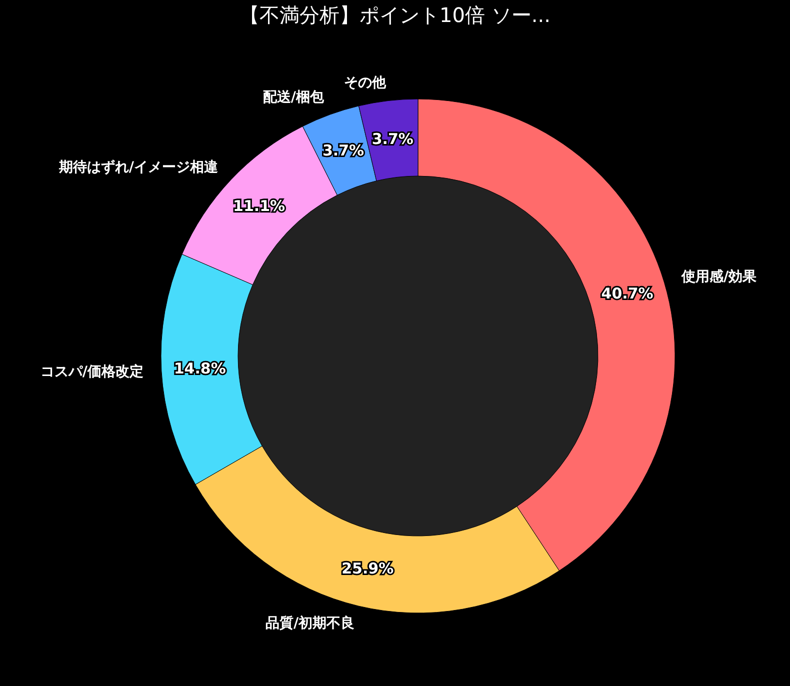  What do you see at coordinates (366, 82) in the screenshot?
I see `slice-label: その他` at bounding box center [366, 82].